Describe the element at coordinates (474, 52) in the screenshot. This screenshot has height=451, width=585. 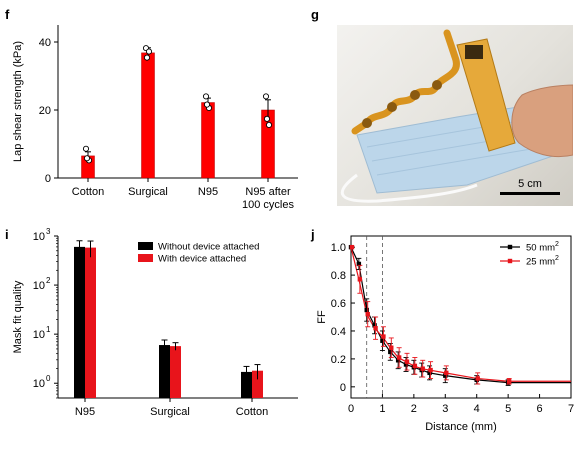
I see `sensor-chip` at that location.